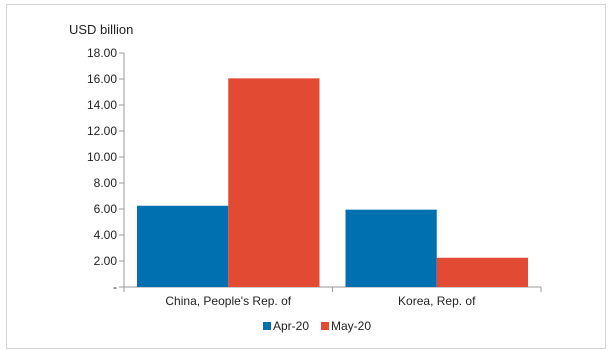  Describe the element at coordinates (106, 183) in the screenshot. I see `y-tick-label: 8.00` at that location.